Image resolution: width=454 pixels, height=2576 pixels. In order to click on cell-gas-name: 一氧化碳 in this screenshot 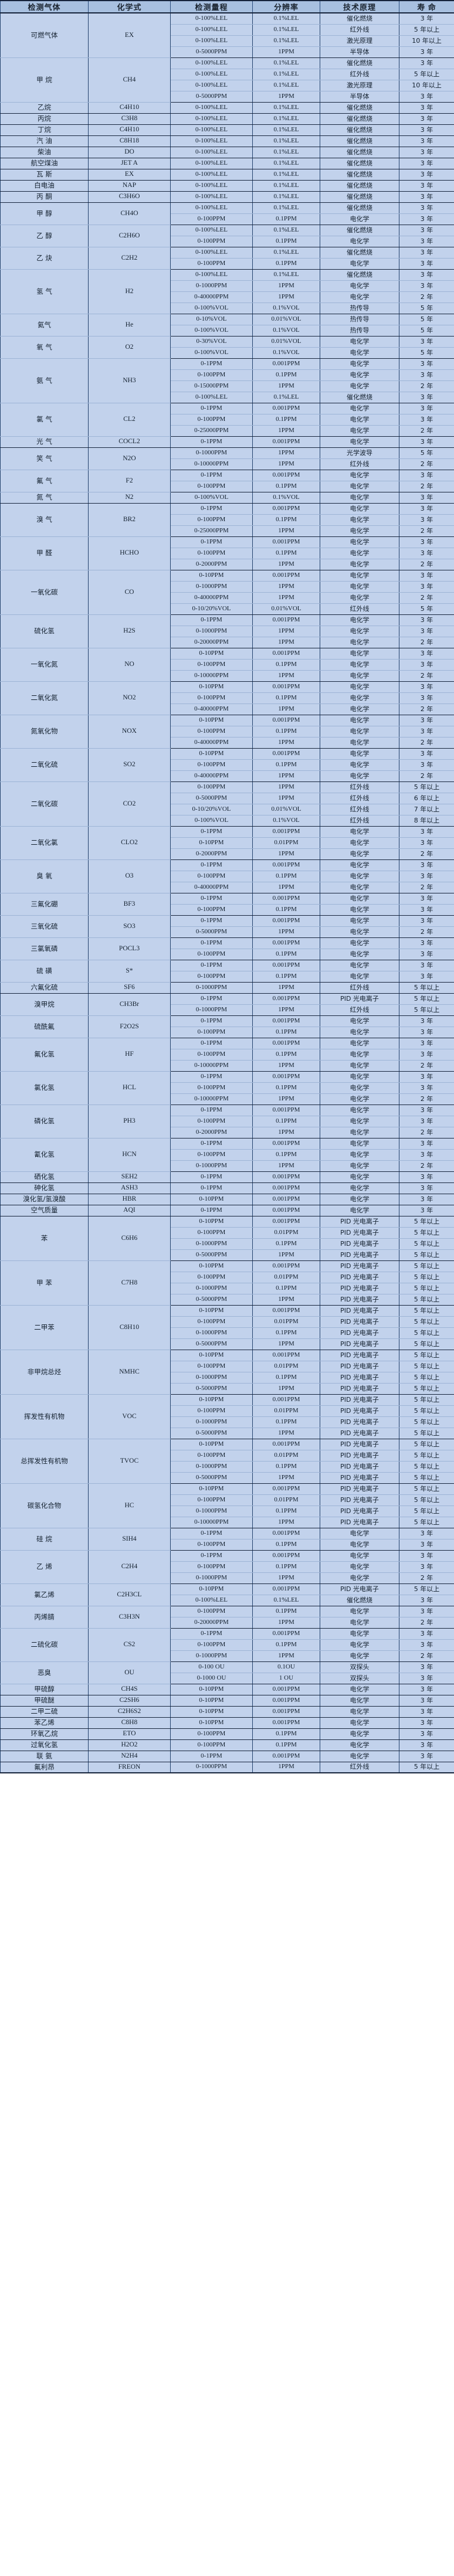, I will do `click(44, 592)`.